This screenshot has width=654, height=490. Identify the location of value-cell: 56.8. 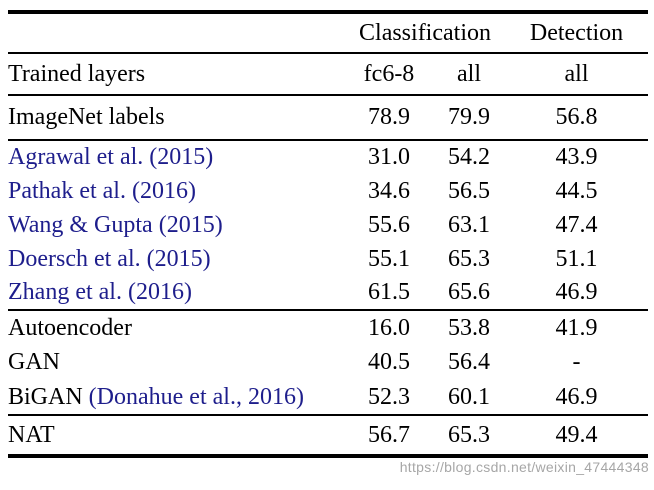
(577, 118).